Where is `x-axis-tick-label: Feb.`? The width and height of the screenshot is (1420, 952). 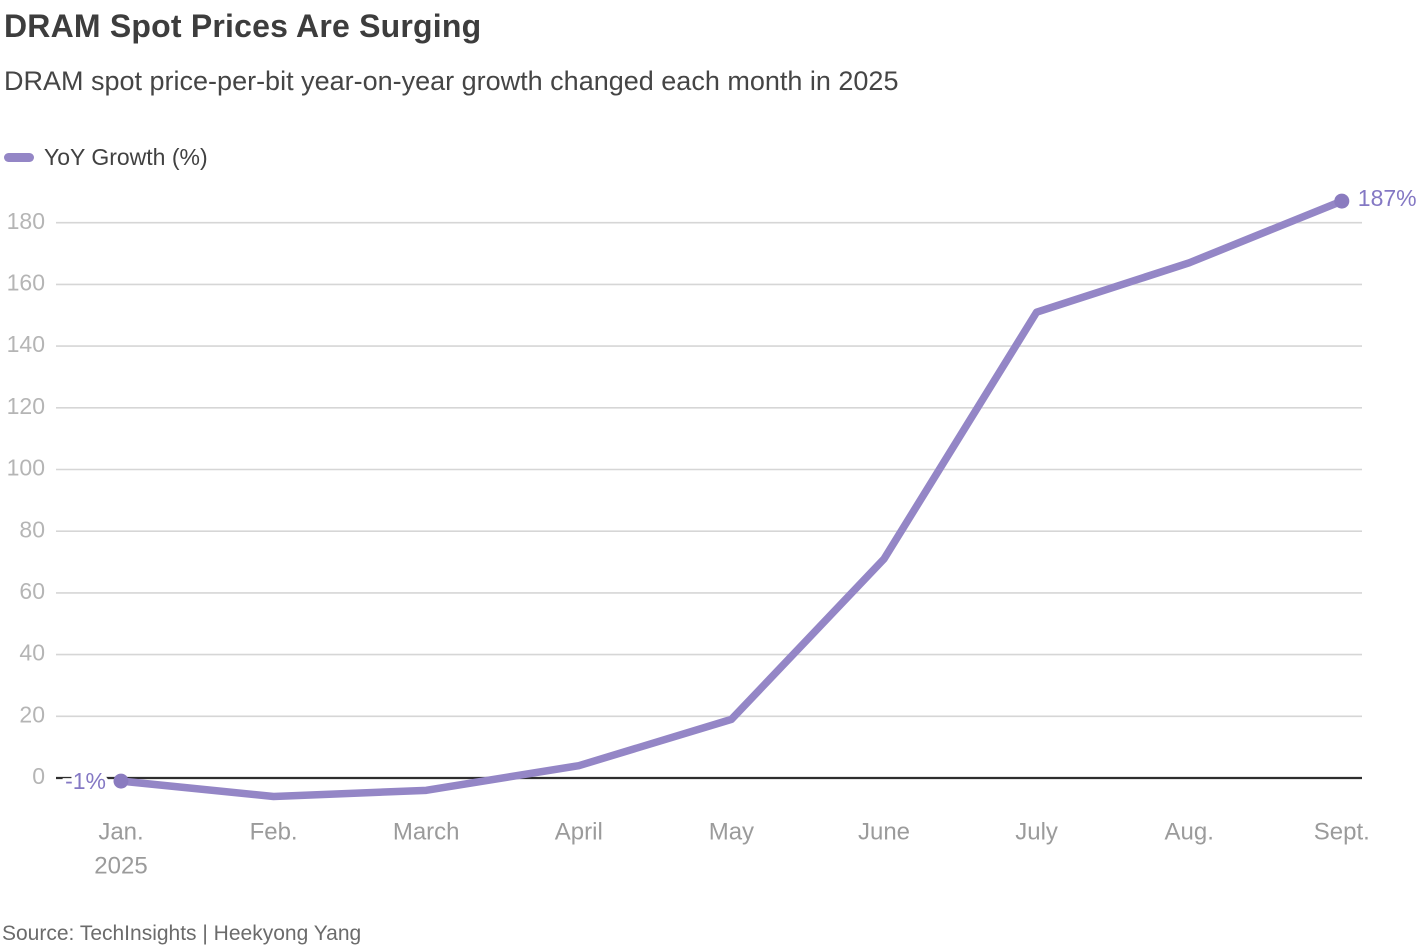 x-axis-tick-label: Feb. is located at coordinates (274, 831).